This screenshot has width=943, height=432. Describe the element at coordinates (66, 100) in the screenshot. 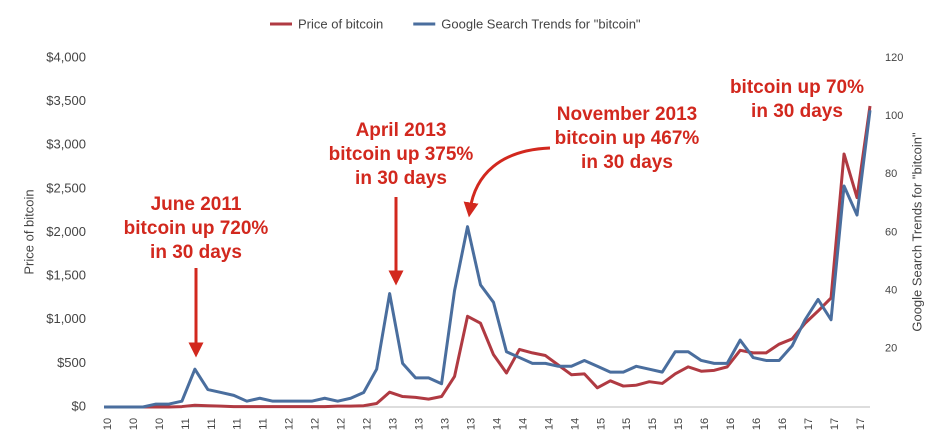

I see `y-tick-label: $3,500` at that location.